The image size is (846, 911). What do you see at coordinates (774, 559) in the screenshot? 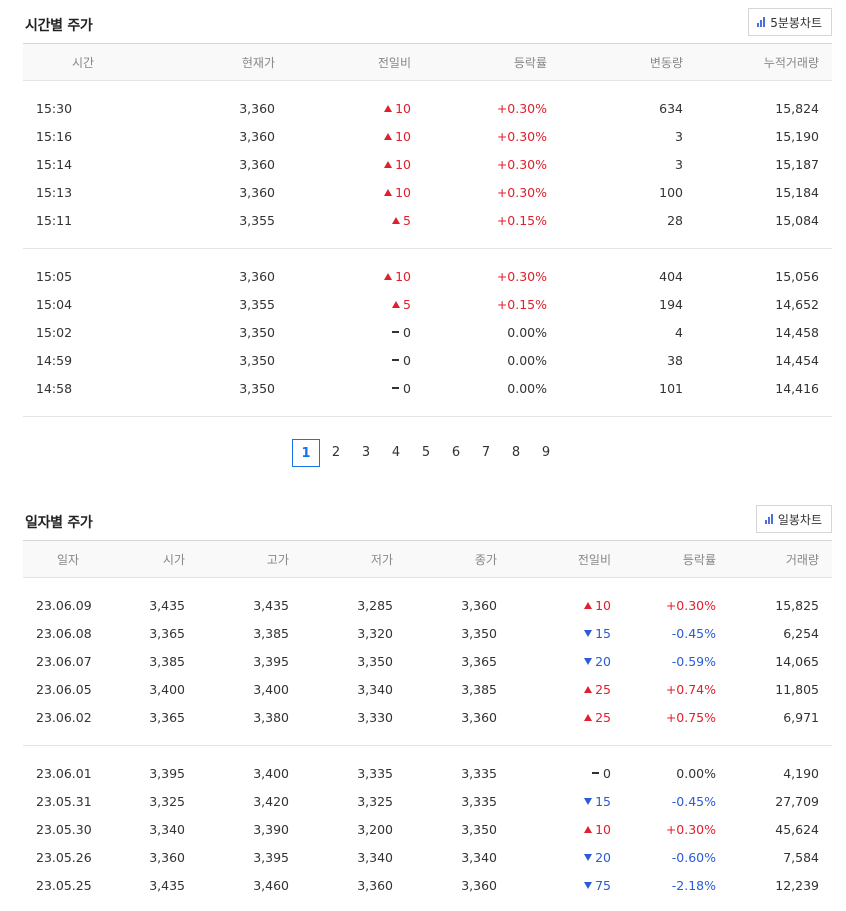
I see `header-volume: 거래량` at bounding box center [774, 559].